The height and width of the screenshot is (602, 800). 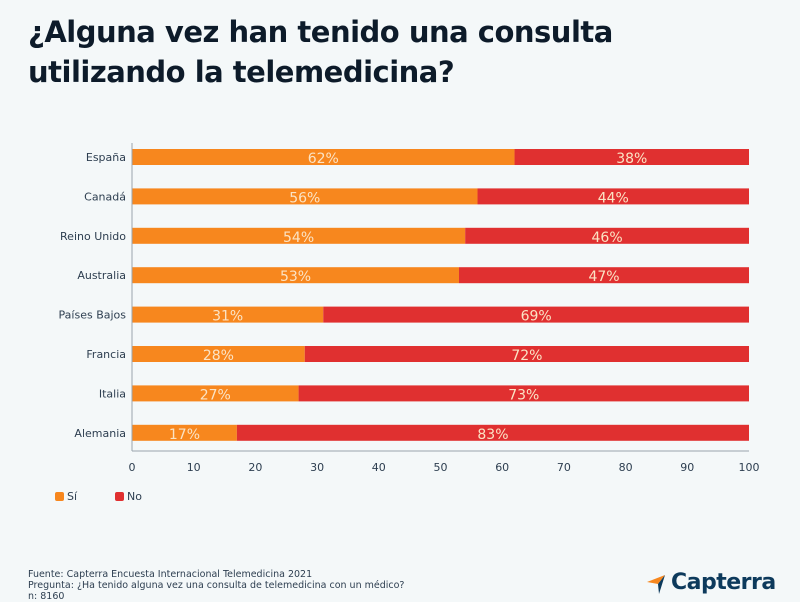 I want to click on bar-si-italia, so click(x=215, y=393).